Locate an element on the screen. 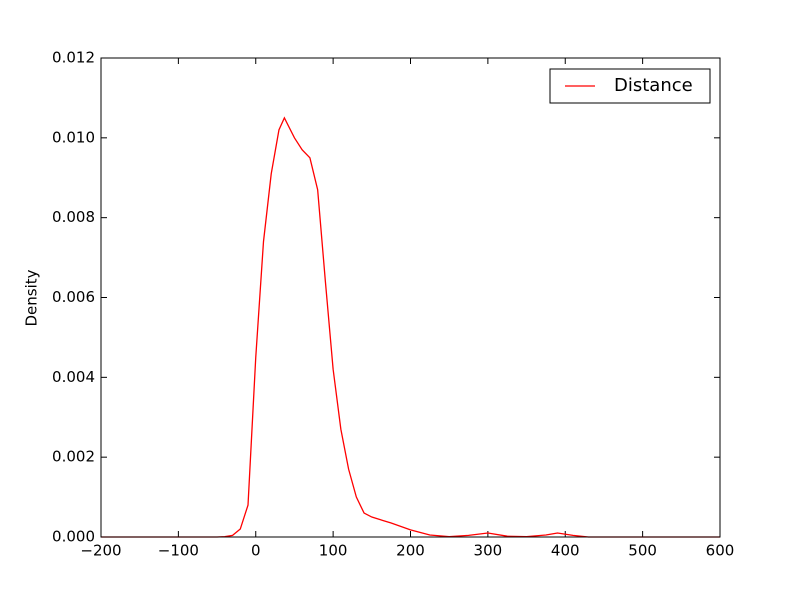 This screenshot has height=597, width=800. x-tick-label: 600 is located at coordinates (720, 551).